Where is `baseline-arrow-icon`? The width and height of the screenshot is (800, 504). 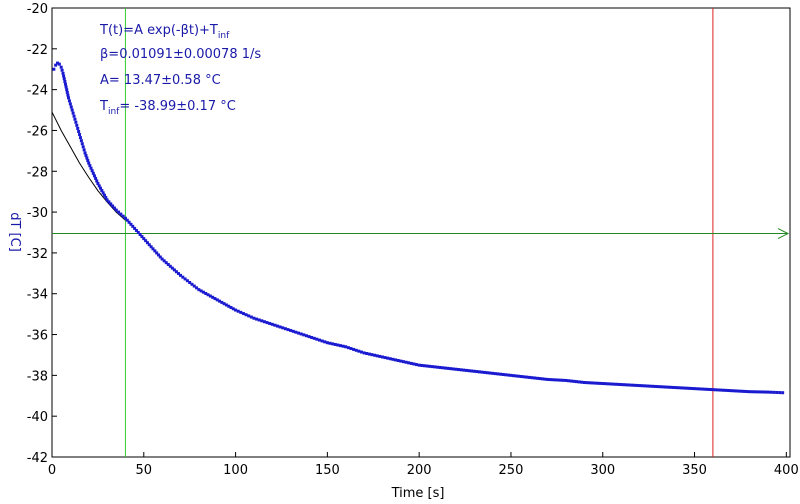
baseline-arrow-icon is located at coordinates (783, 233).